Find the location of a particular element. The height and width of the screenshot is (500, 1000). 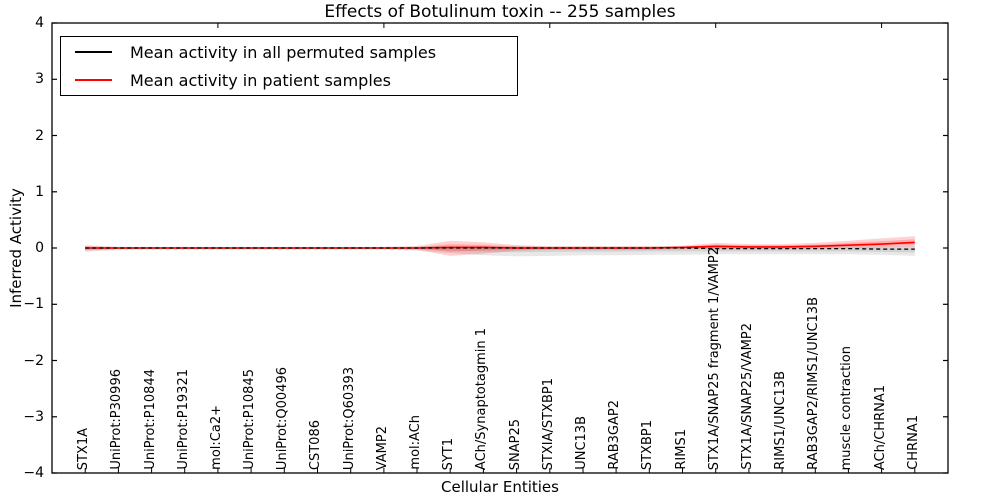

x-tick-label: RAB3GAP2 is located at coordinates (615, 435).